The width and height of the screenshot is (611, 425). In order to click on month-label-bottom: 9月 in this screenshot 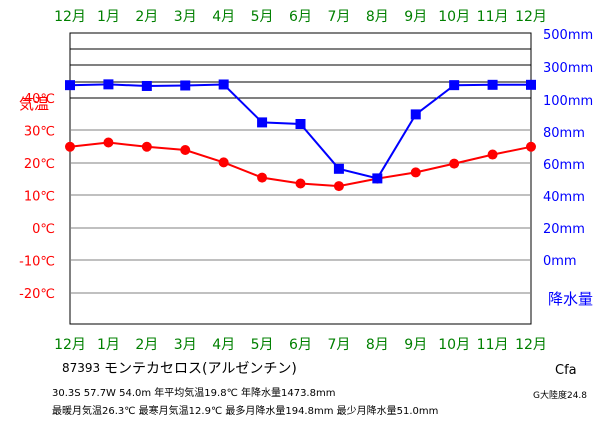, I will do `click(415, 345)`.